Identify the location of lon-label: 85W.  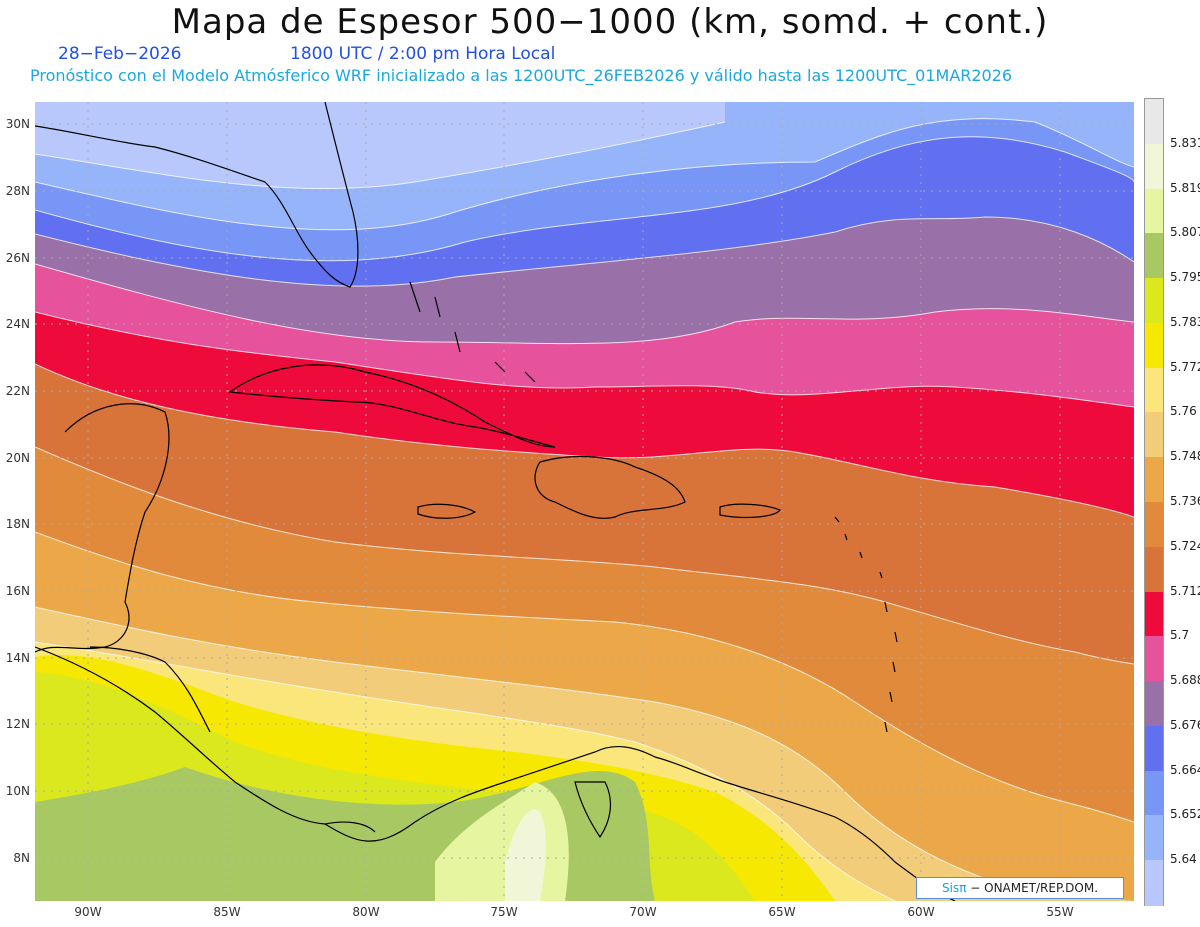
(227, 912).